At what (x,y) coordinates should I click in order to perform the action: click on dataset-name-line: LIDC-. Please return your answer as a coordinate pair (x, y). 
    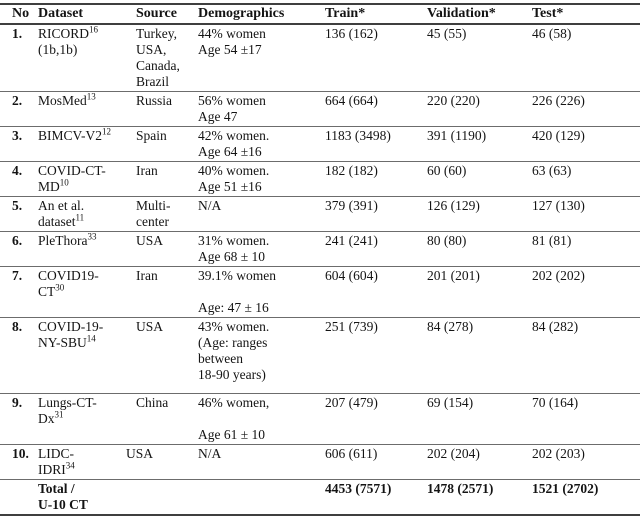
    Looking at the image, I should click on (56, 453).